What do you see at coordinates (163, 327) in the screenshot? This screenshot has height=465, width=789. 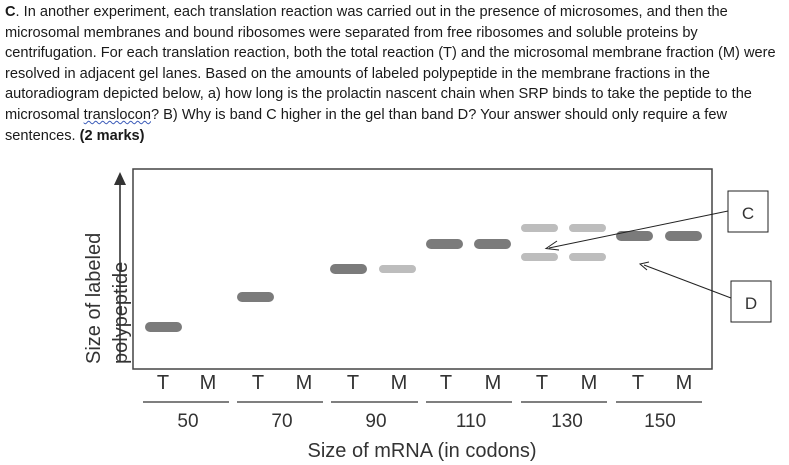 I see `band-50-T` at bounding box center [163, 327].